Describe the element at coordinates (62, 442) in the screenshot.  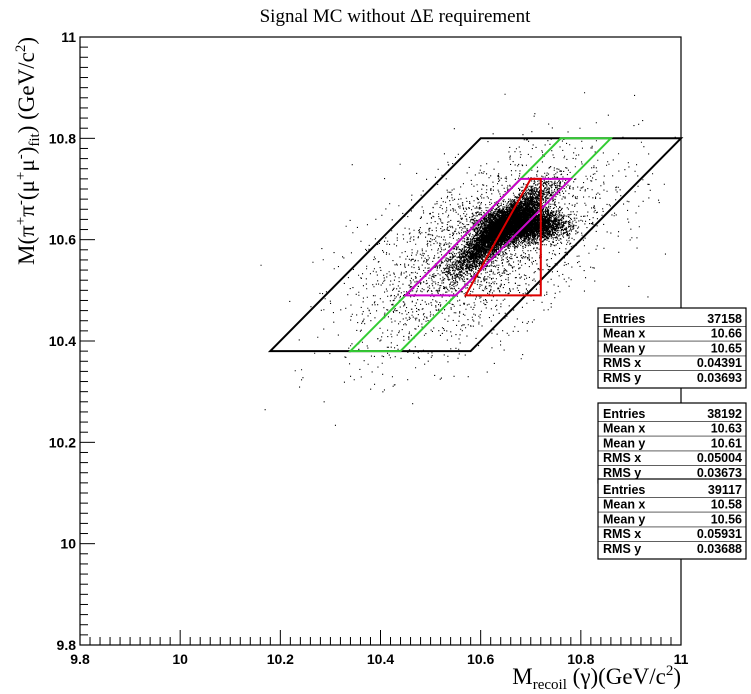
I see `y-tick-label: 10.2` at that location.